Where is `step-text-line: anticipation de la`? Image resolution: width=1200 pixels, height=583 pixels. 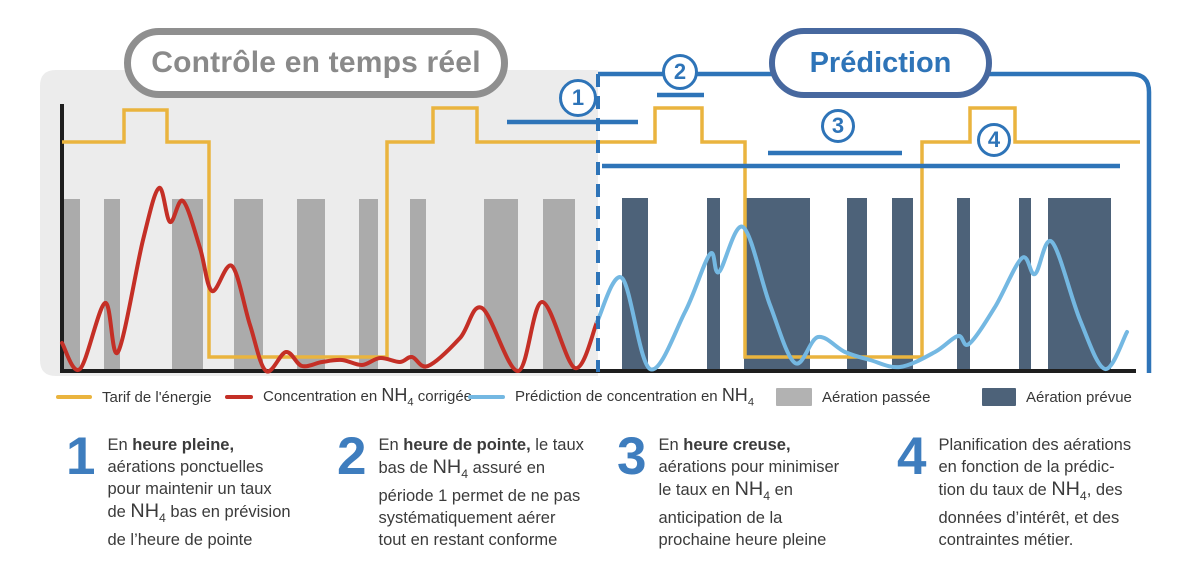 step-text-line: anticipation de la is located at coordinates (720, 517).